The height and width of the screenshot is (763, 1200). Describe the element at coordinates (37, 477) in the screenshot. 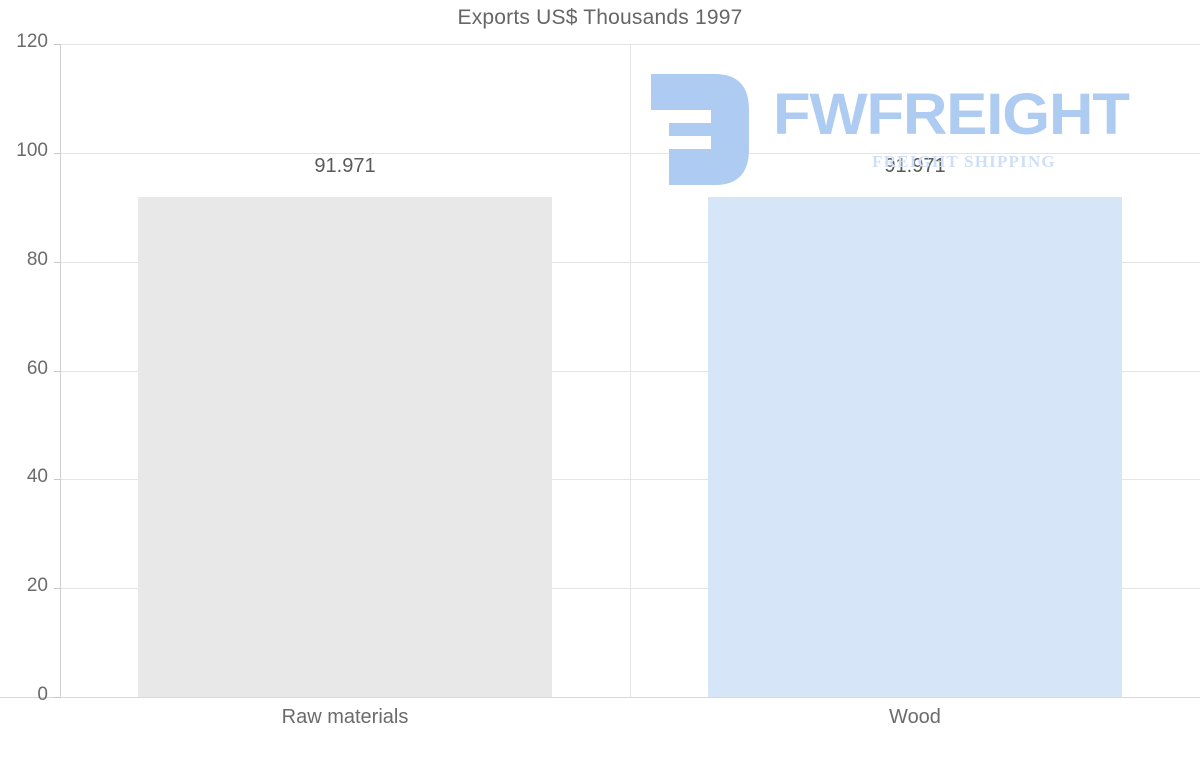

I see `y-axis-tick-label: 40` at that location.